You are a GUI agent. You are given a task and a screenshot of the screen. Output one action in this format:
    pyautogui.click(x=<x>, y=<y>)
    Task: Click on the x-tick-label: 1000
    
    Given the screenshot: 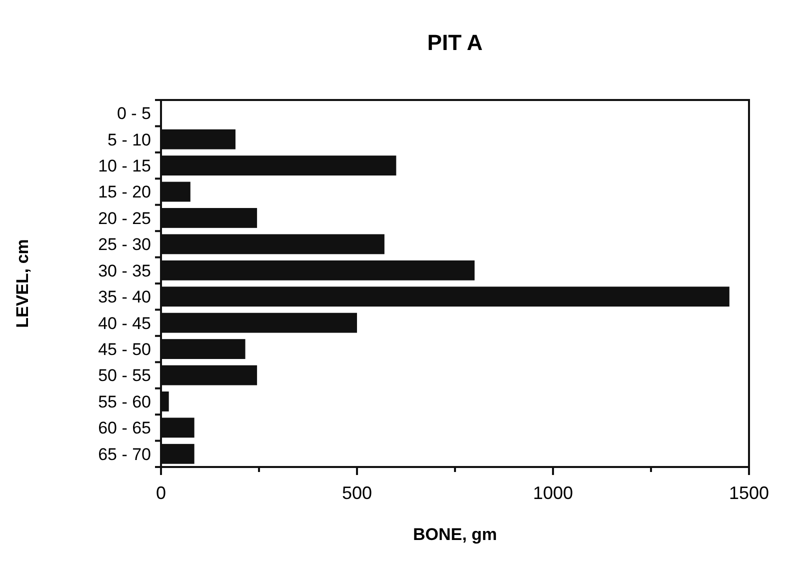 What is the action you would take?
    pyautogui.click(x=553, y=493)
    